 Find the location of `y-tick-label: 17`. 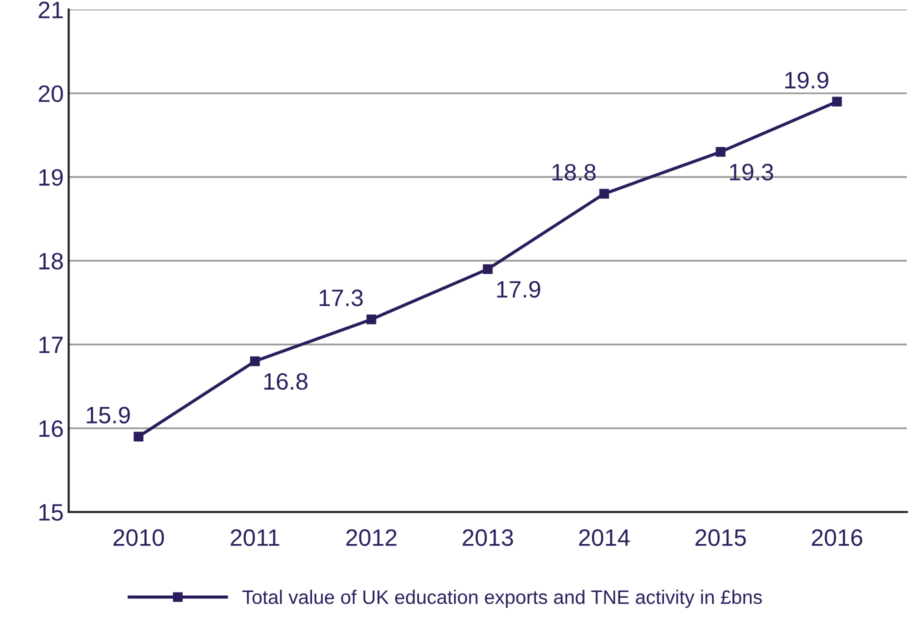

y-tick-label: 17 is located at coordinates (51, 345).